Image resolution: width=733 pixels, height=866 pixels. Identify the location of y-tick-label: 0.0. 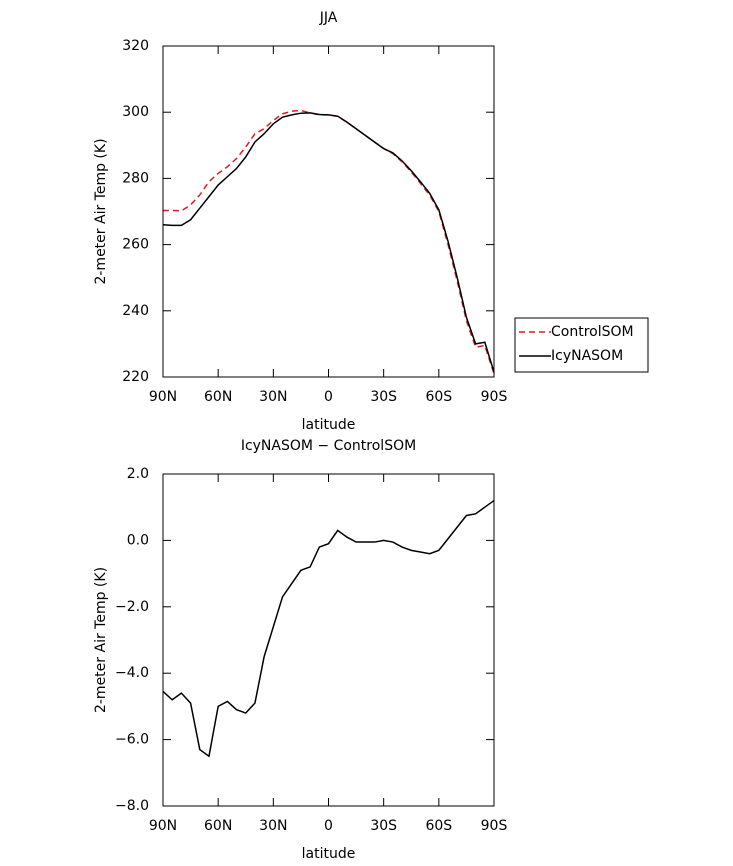
(138, 540).